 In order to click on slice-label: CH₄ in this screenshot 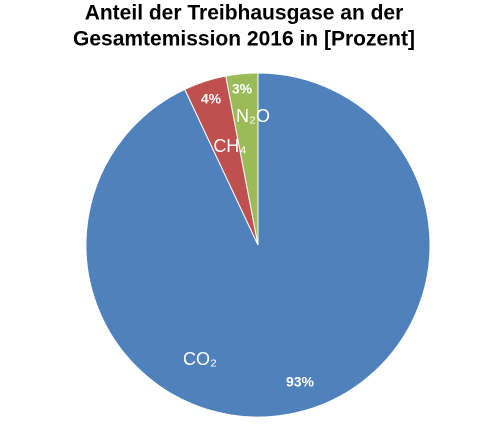, I will do `click(229, 146)`.